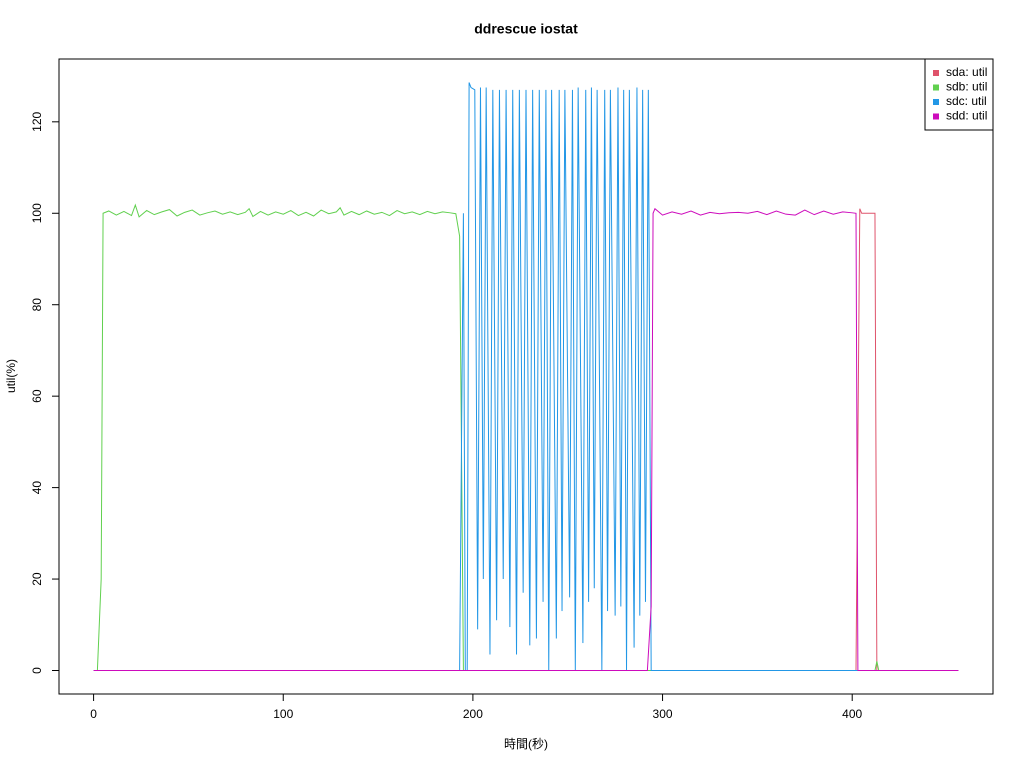 The height and width of the screenshot is (768, 1024). What do you see at coordinates (526, 744) in the screenshot?
I see `x-axis-label: 時間(秒)` at bounding box center [526, 744].